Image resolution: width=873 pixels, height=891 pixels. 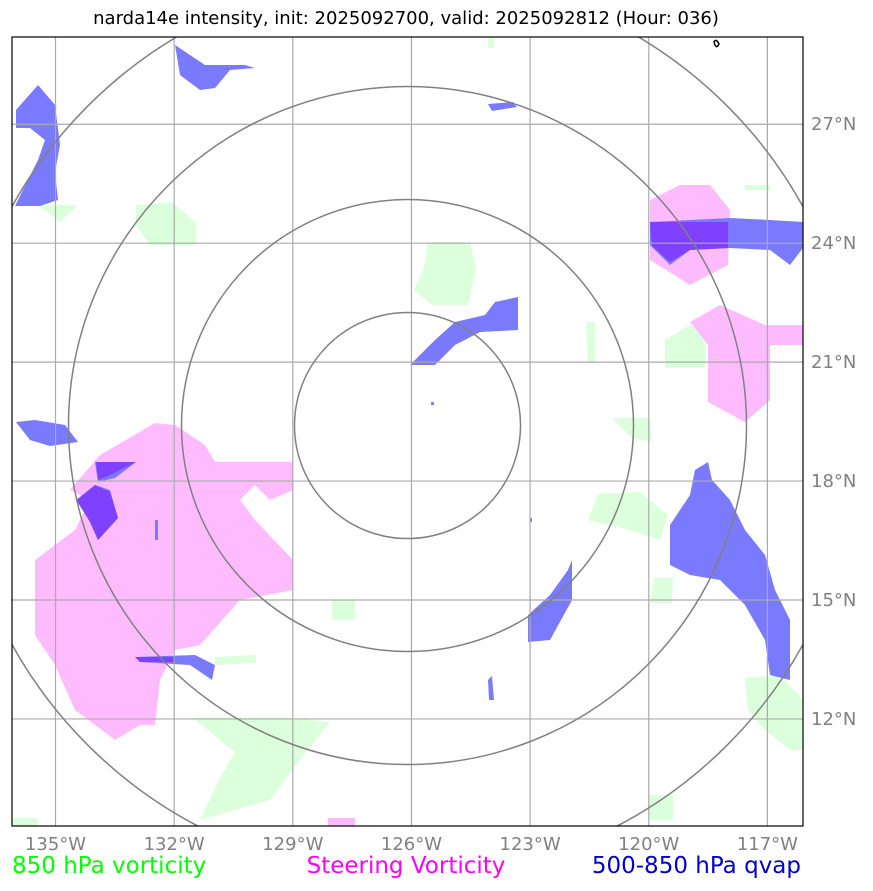 What do you see at coordinates (292, 844) in the screenshot?
I see `longitude-tick-label: 129°W` at bounding box center [292, 844].